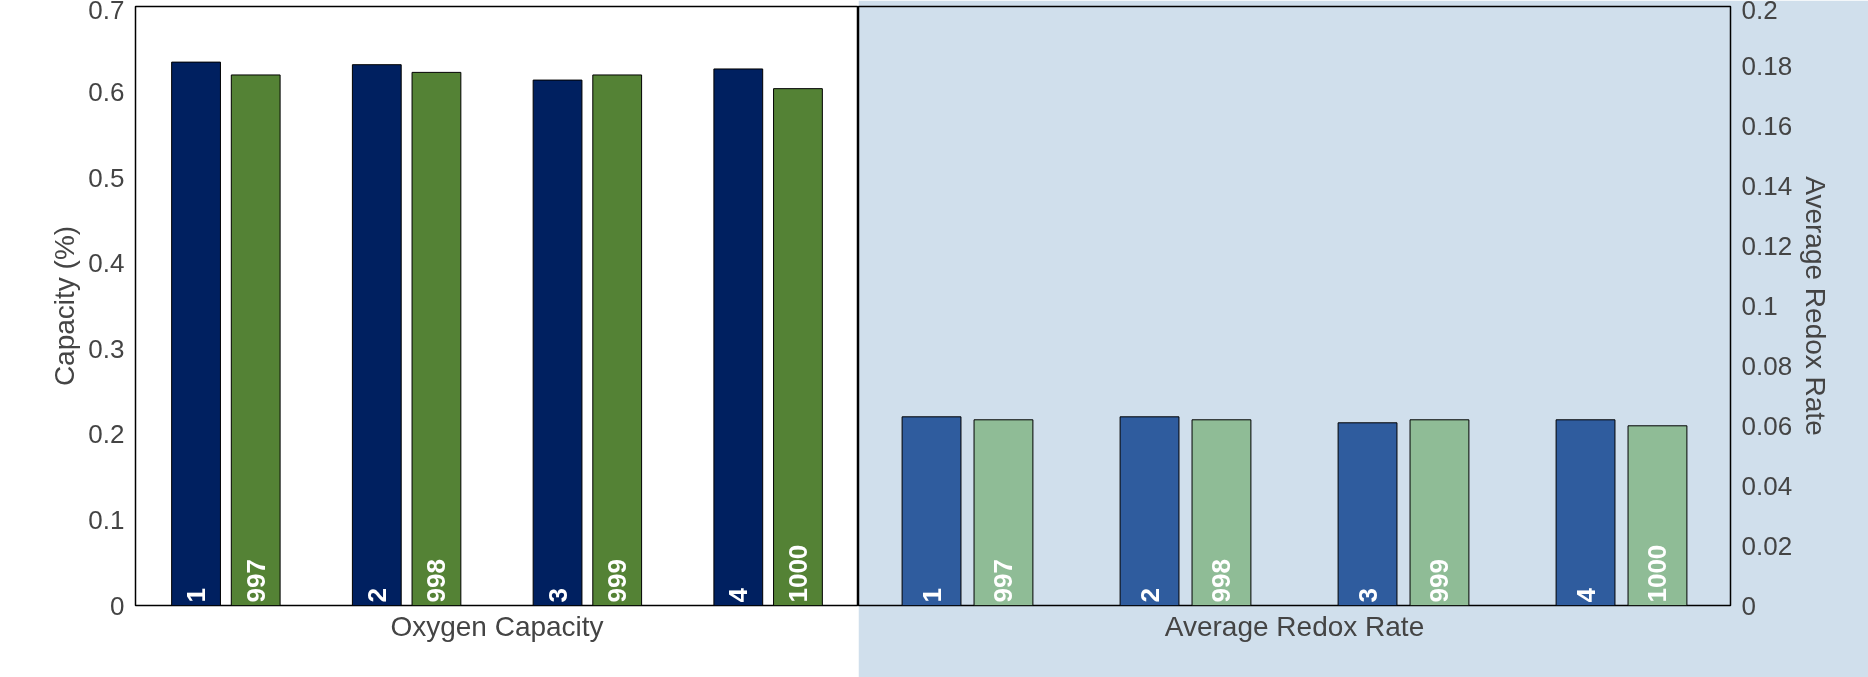 This screenshot has width=1868, height=677. What do you see at coordinates (1294, 626) in the screenshot?
I see `x-axis-title: Average Redox Rate` at bounding box center [1294, 626].